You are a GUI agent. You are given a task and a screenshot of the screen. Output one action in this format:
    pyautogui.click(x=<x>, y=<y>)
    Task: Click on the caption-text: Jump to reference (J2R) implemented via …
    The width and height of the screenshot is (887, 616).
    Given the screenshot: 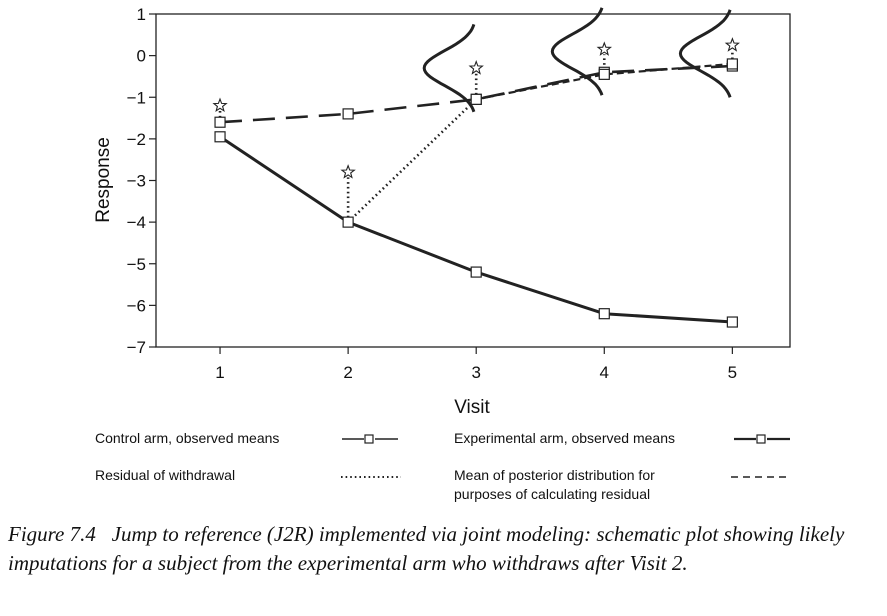 What is the action you would take?
    pyautogui.click(x=426, y=548)
    